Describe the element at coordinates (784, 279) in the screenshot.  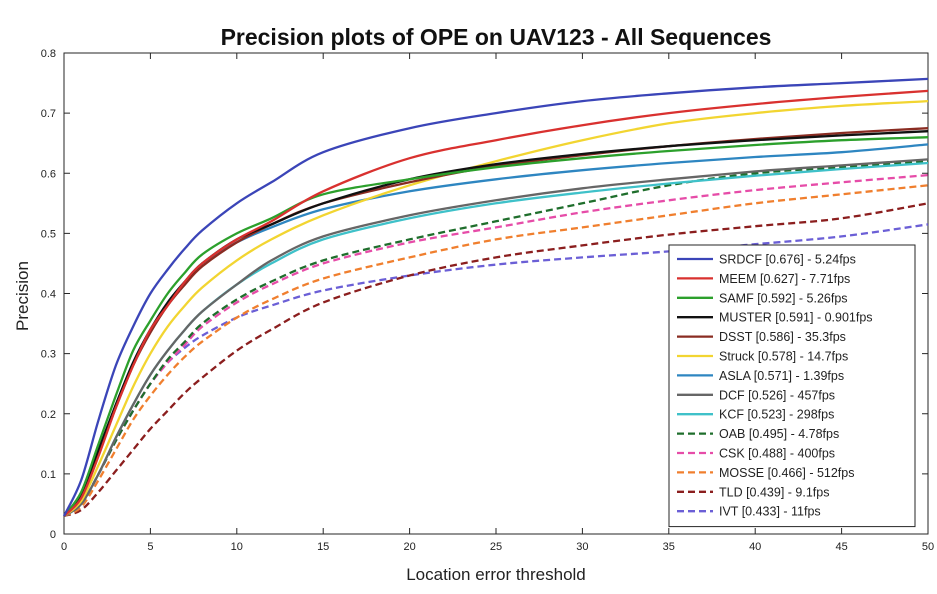
I see `legend-label-1: MEEM [0.627] - 7.71fps` at that location.